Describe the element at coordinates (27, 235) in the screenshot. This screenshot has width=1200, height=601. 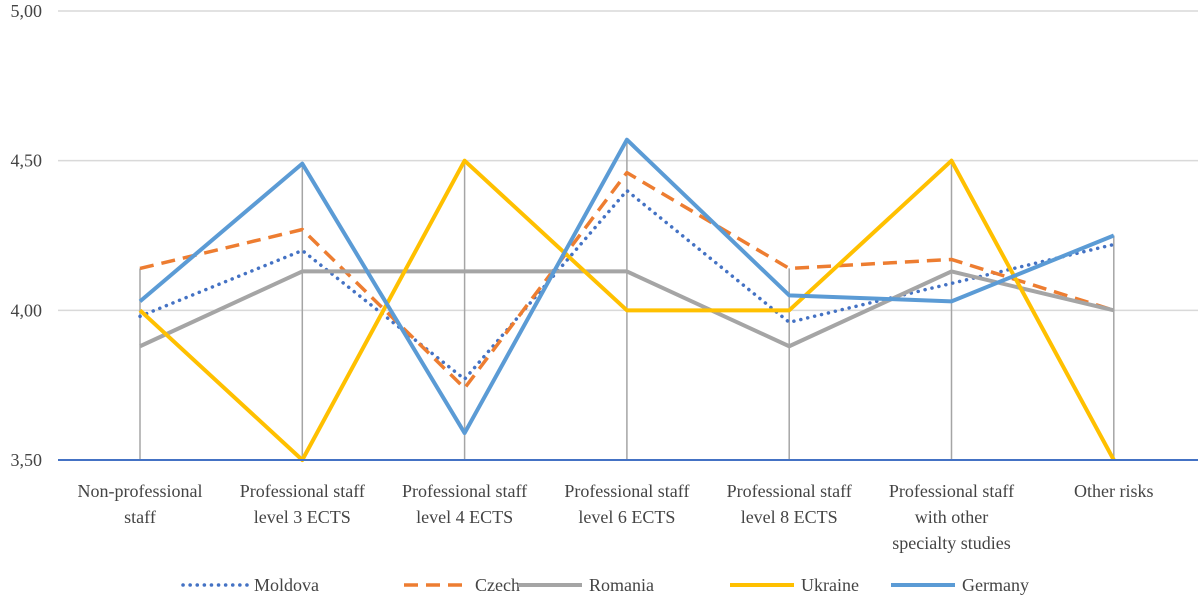
I see `y-axis: 3,50 4,00 4,50 5,00` at that location.